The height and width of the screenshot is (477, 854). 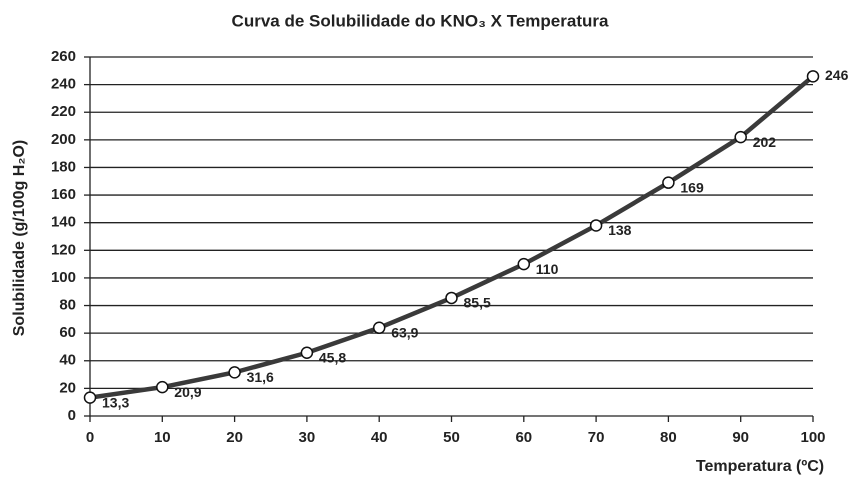 I want to click on x-tick-label: 90, so click(x=740, y=437).